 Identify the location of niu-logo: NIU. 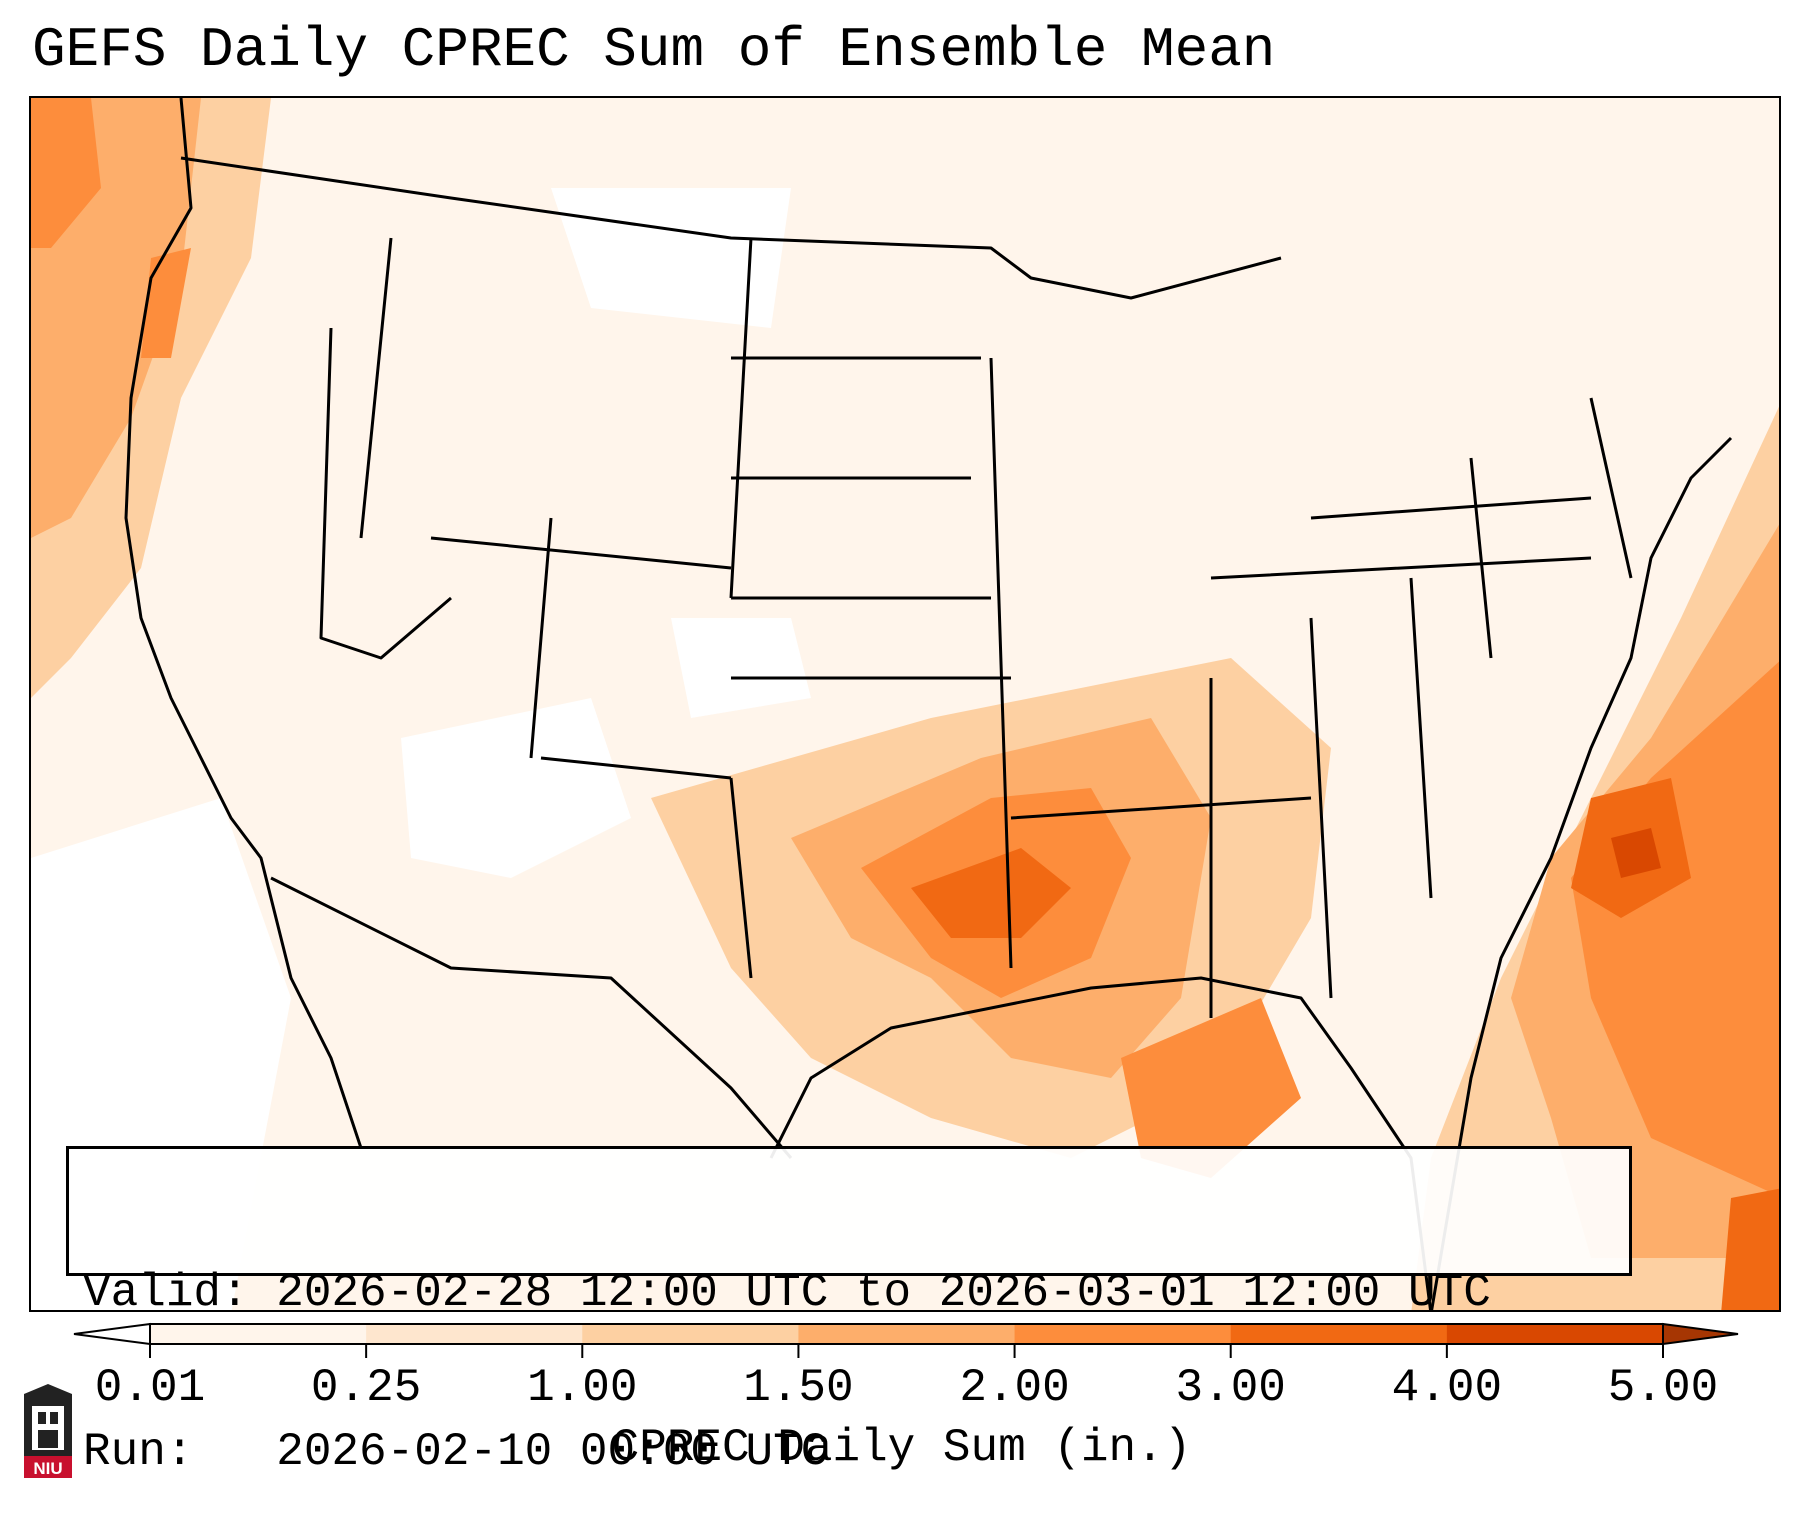
(48, 1431).